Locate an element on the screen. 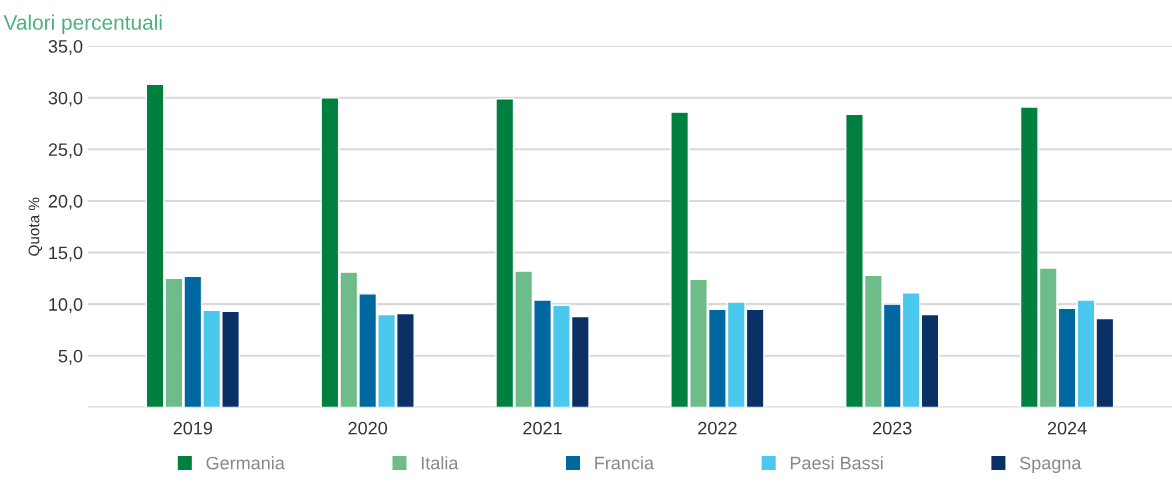 This screenshot has height=485, width=1172. legend-label: Paesi Bassi is located at coordinates (836, 463).